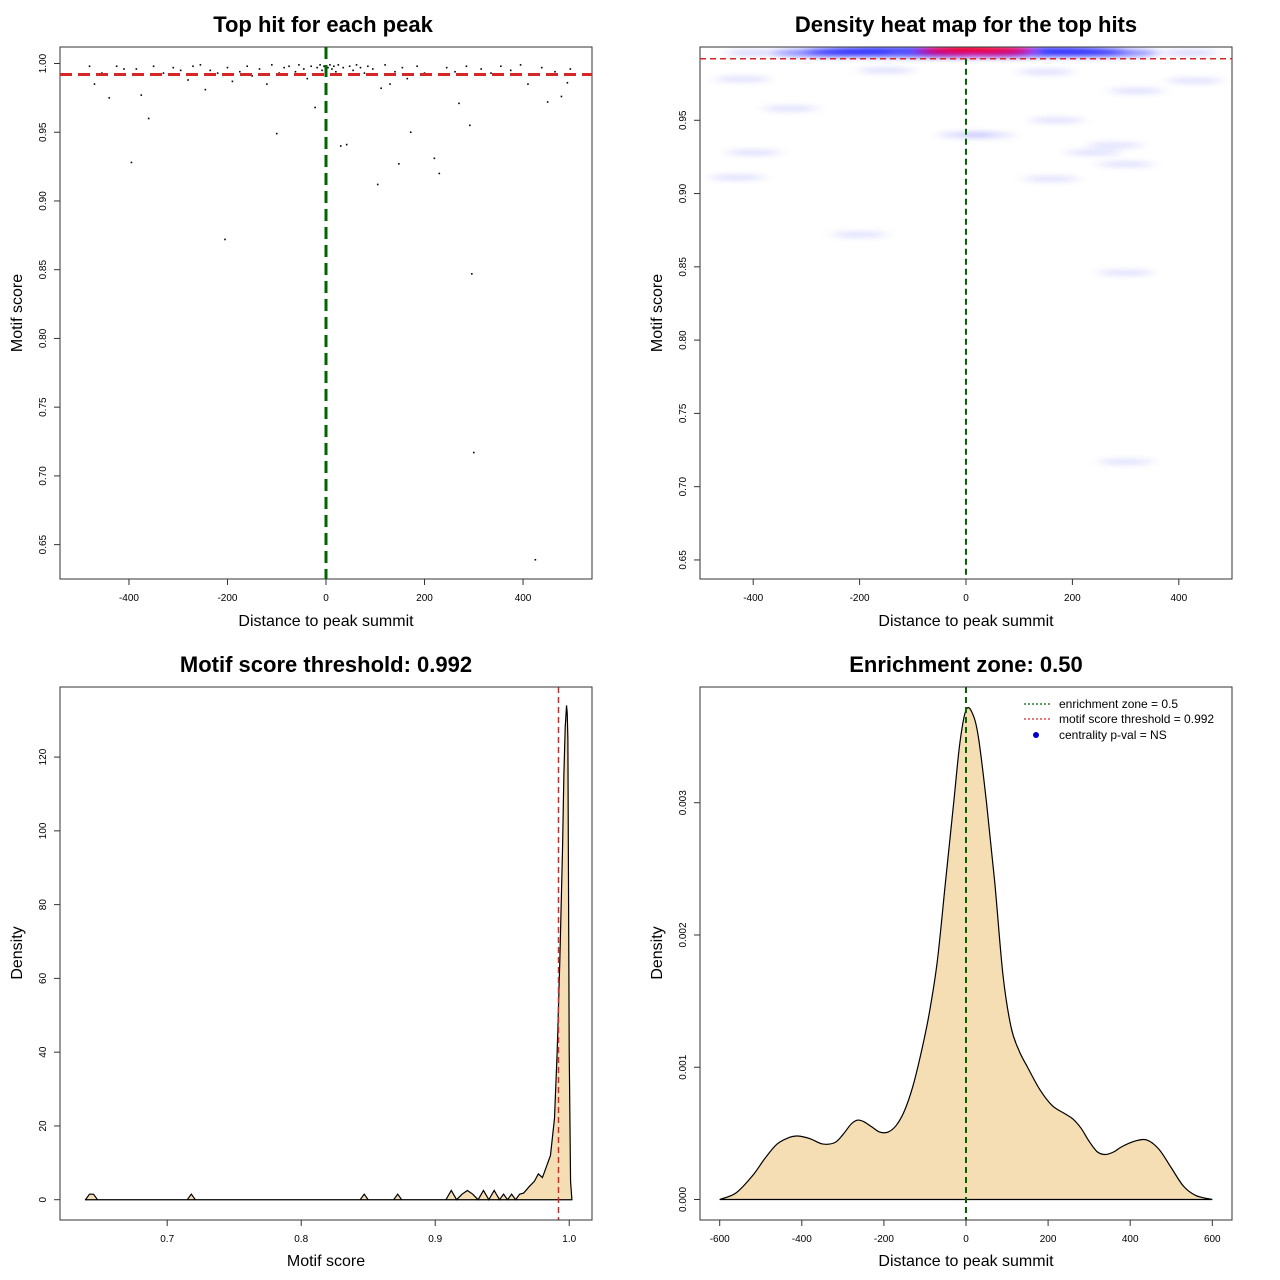 This screenshot has height=1280, width=1280. What do you see at coordinates (43, 905) in the screenshot?
I see `y-tick-label: 80` at bounding box center [43, 905].